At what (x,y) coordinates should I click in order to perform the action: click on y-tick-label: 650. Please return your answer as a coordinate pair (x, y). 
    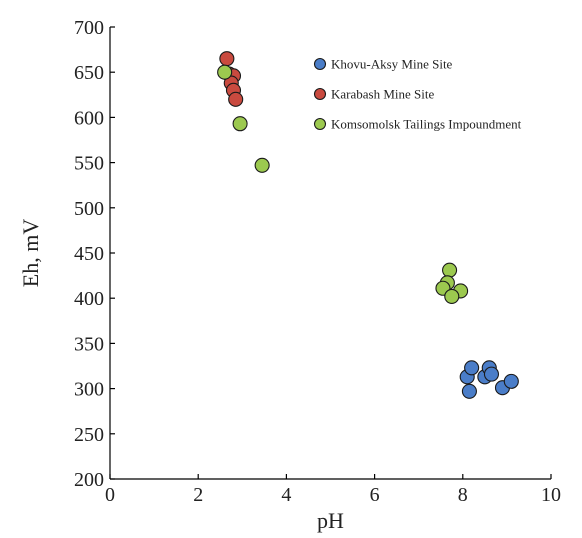
    Looking at the image, I should click on (89, 73).